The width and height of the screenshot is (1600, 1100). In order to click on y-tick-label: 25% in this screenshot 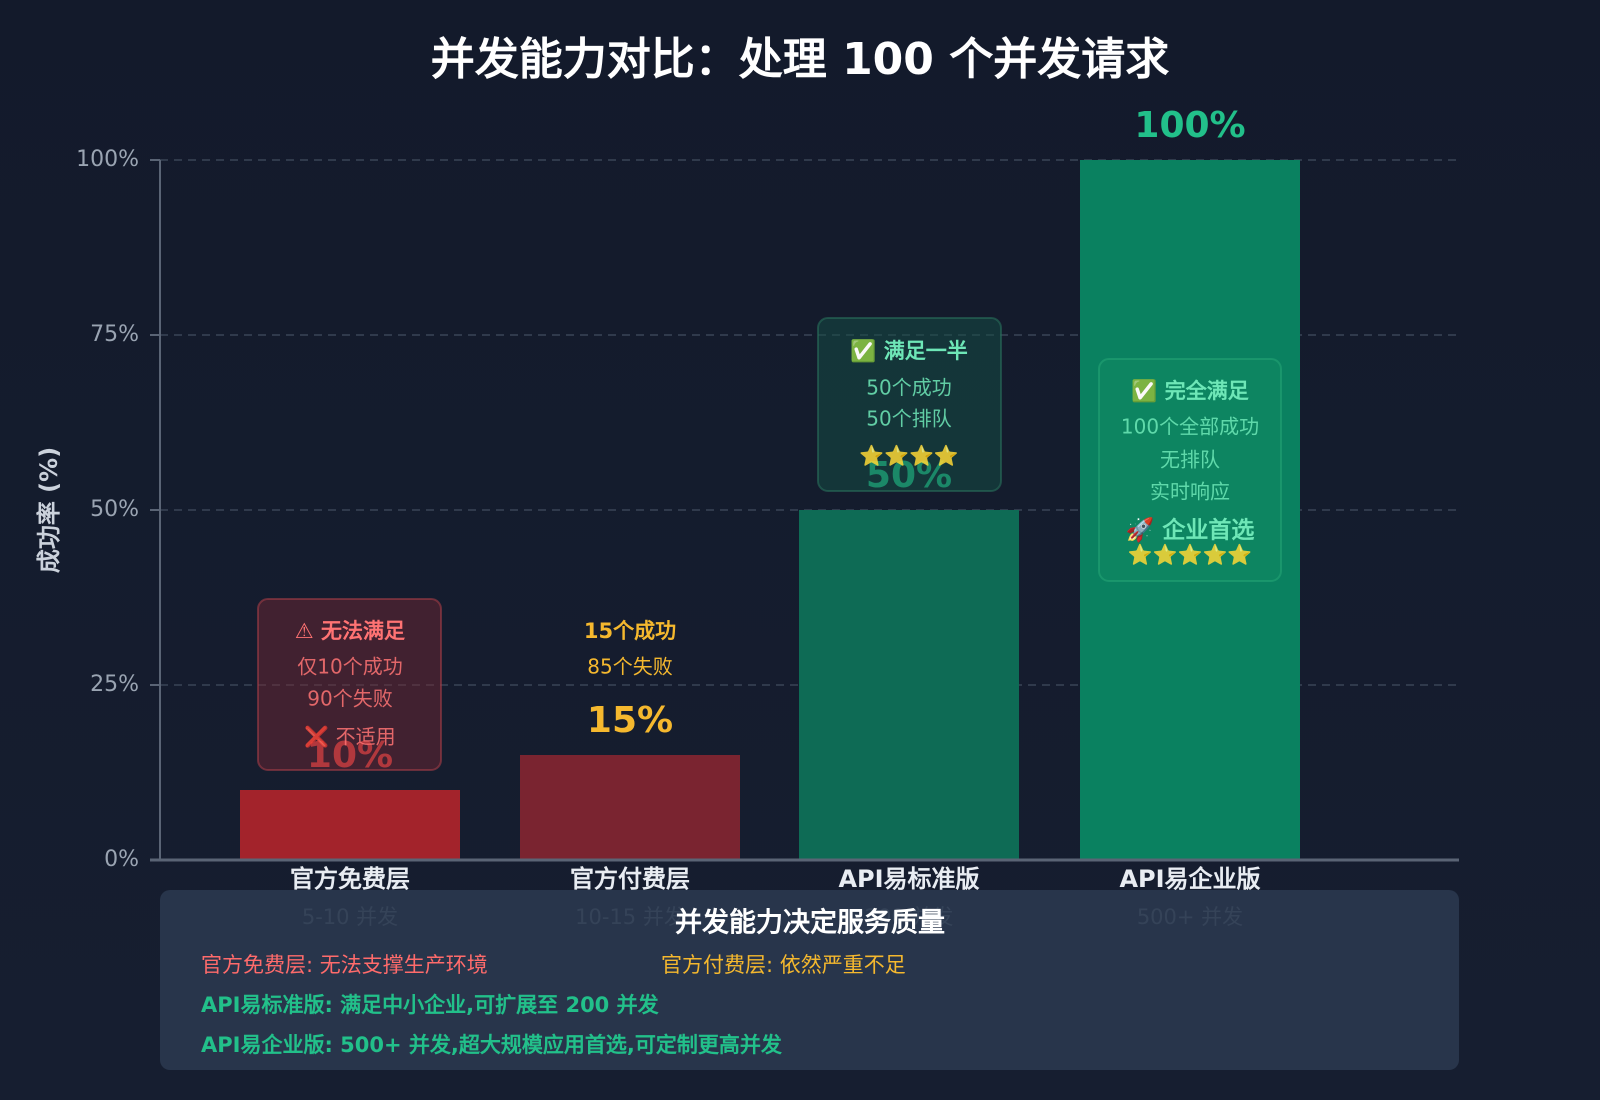, I will do `click(114, 684)`.